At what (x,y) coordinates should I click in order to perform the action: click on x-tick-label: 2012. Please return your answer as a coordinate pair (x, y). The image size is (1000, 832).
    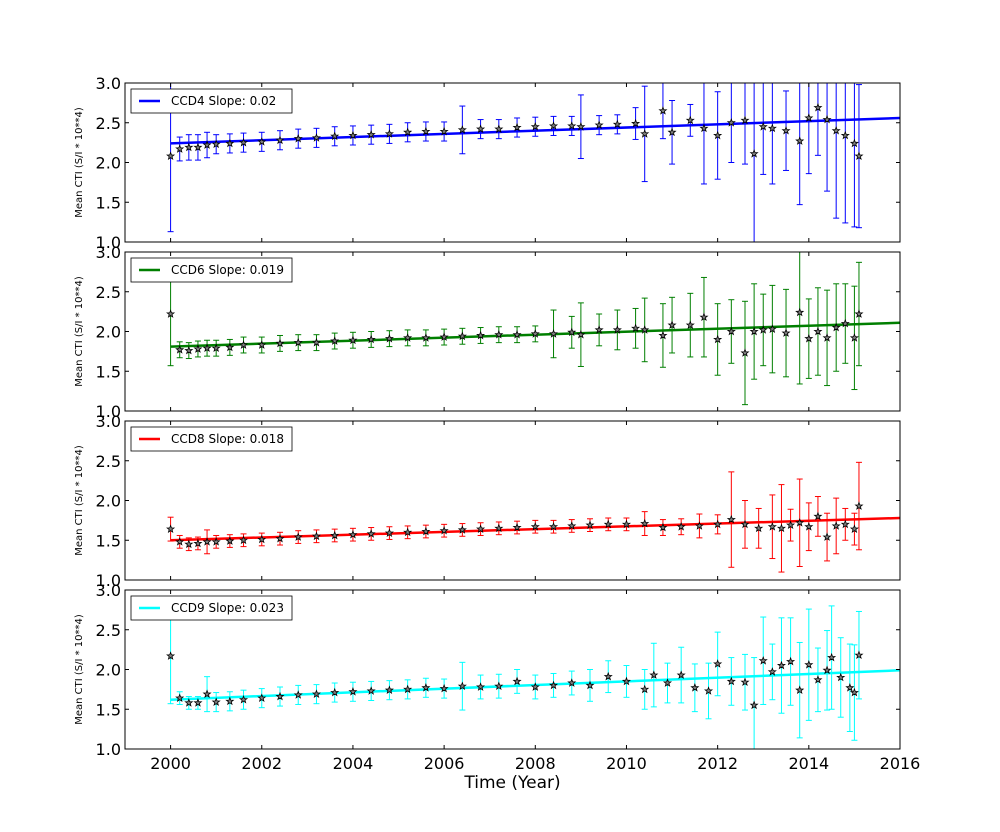
    Looking at the image, I should click on (717, 763).